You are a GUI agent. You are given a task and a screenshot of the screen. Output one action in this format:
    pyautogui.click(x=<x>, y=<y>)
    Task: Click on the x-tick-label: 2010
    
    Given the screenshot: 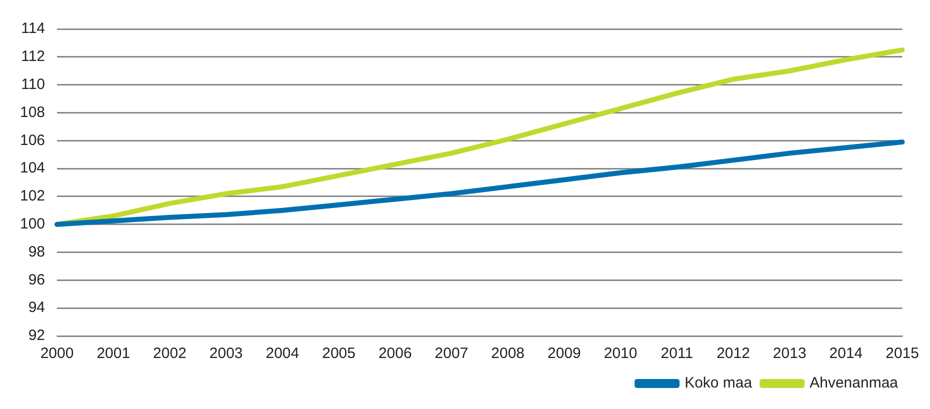 What is the action you would take?
    pyautogui.click(x=621, y=353)
    